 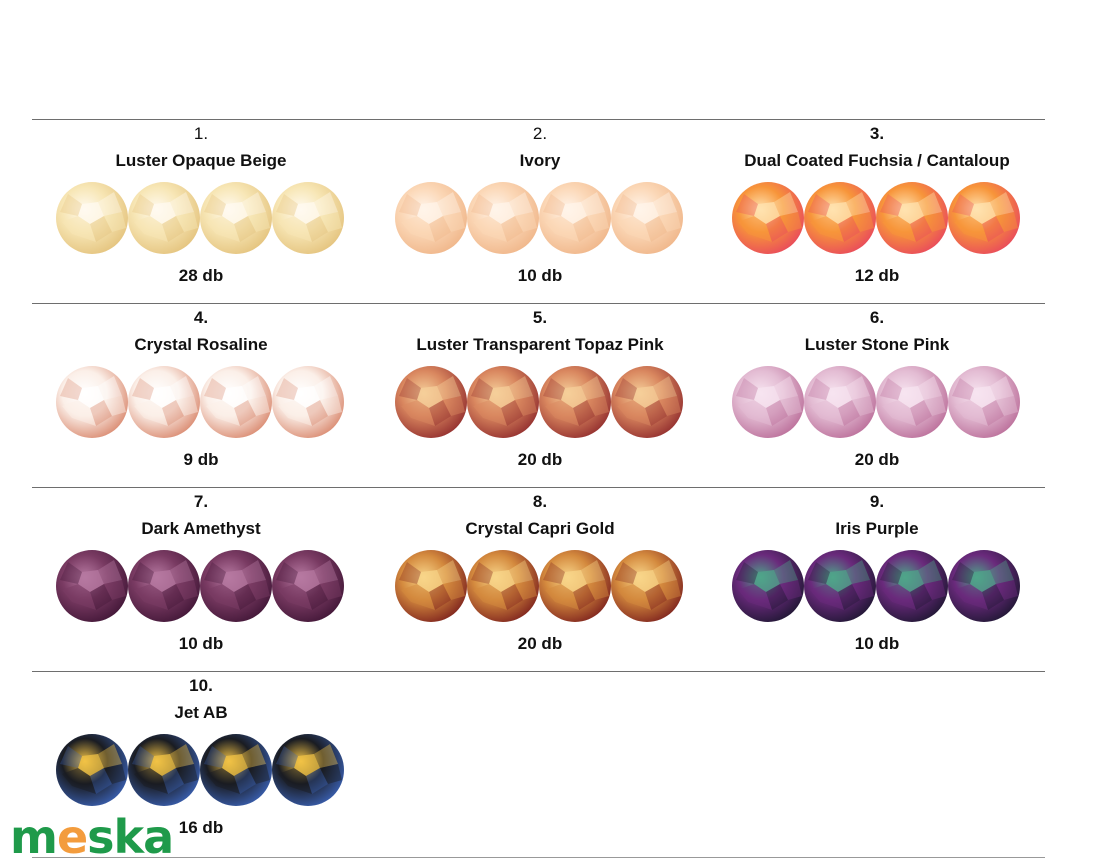 I want to click on logo-letter: e, so click(x=72, y=837).